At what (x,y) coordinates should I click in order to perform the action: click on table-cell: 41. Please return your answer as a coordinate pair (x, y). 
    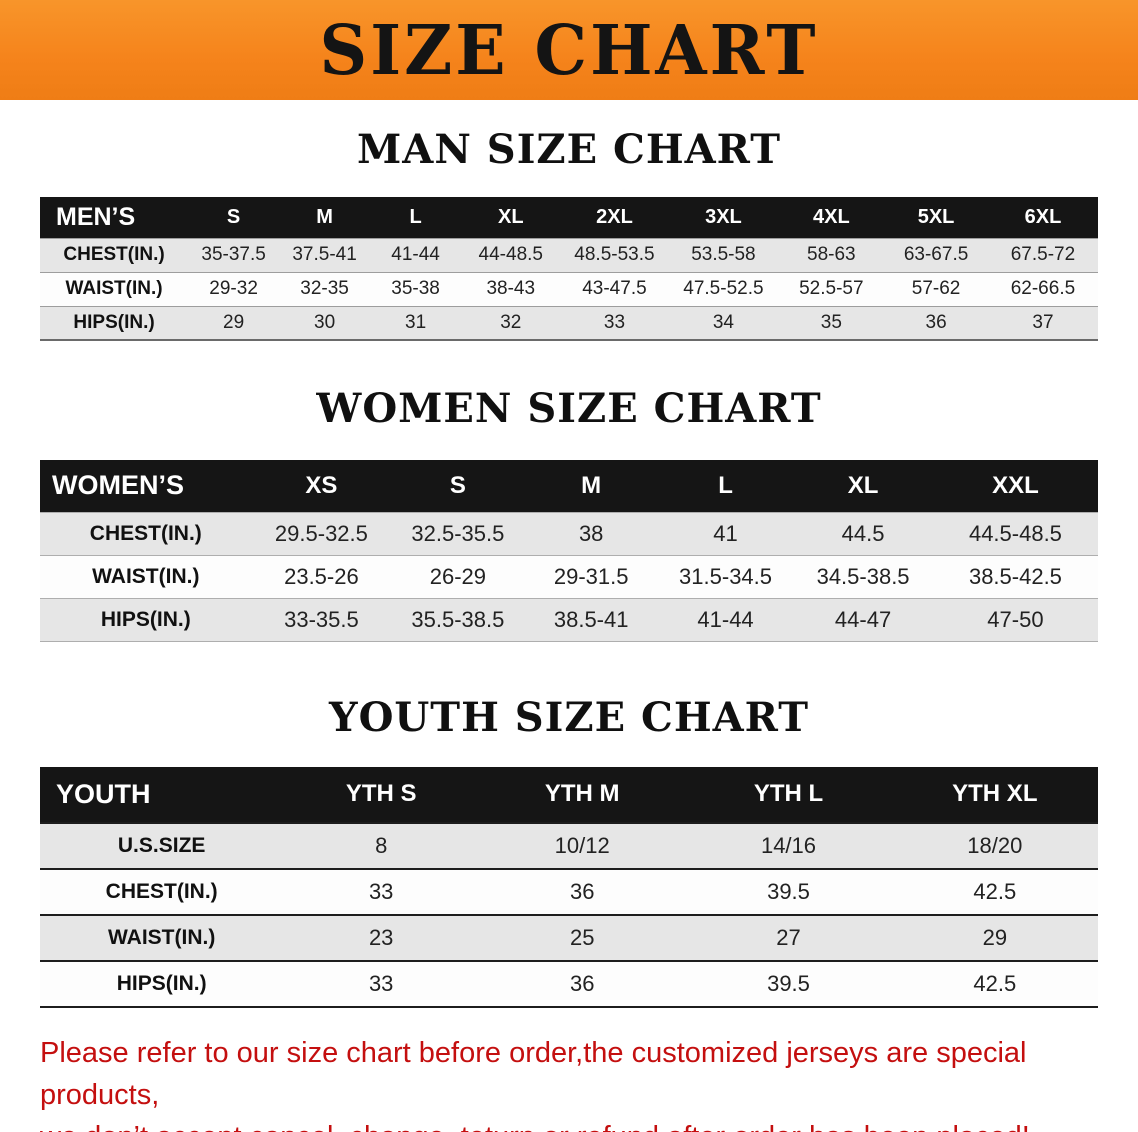
    Looking at the image, I should click on (725, 533).